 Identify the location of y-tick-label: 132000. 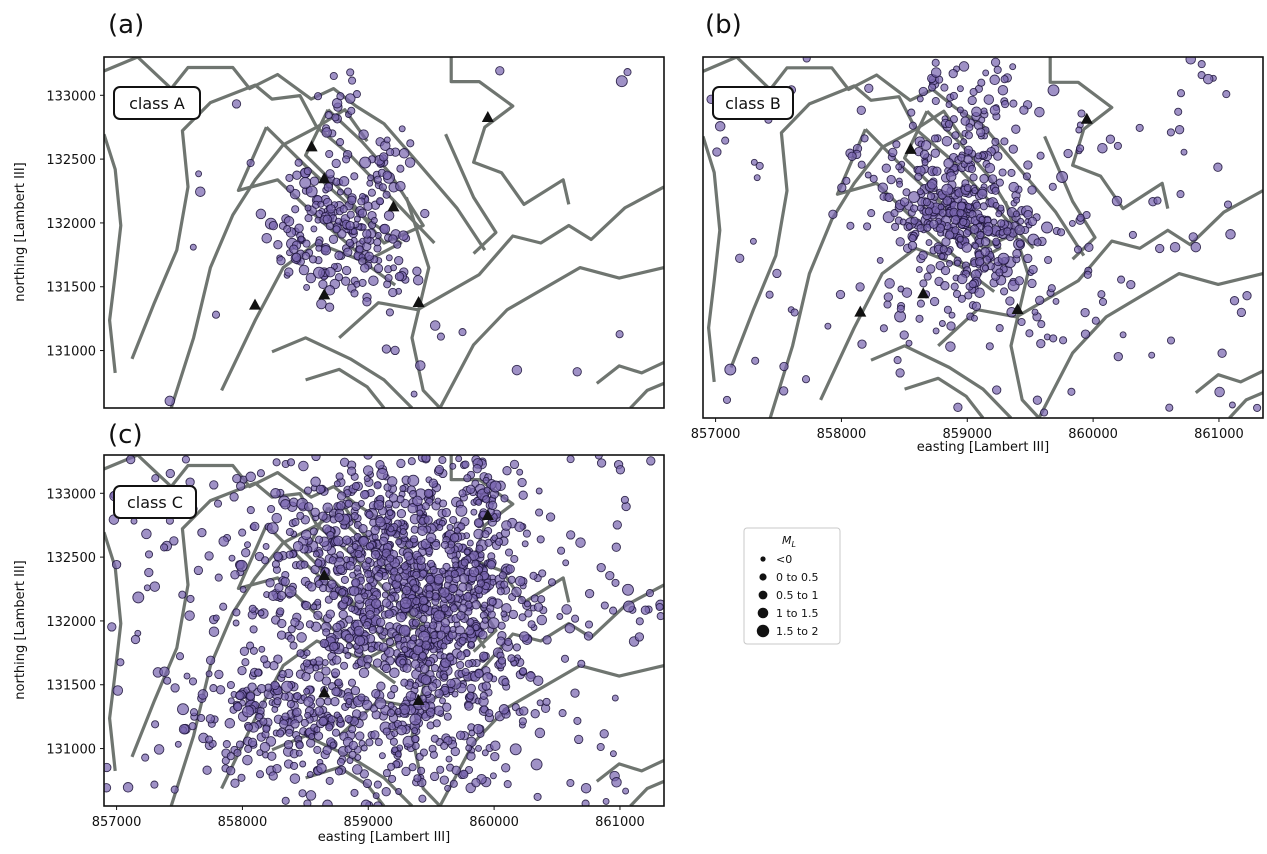
(71, 224).